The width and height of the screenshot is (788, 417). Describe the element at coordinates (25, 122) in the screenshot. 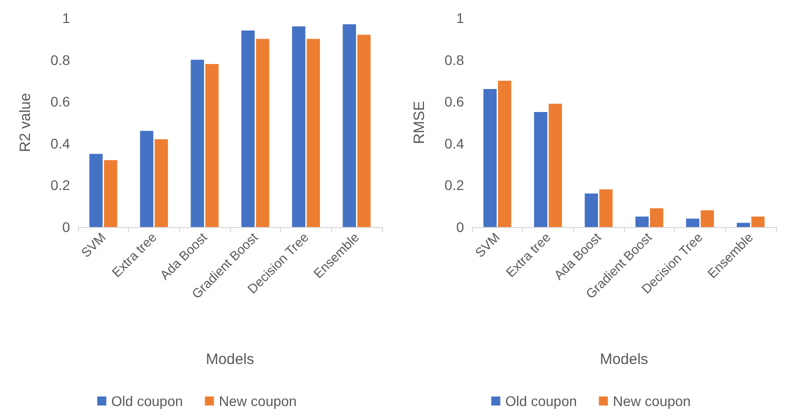

I see `y-axis-title: R2 value` at that location.